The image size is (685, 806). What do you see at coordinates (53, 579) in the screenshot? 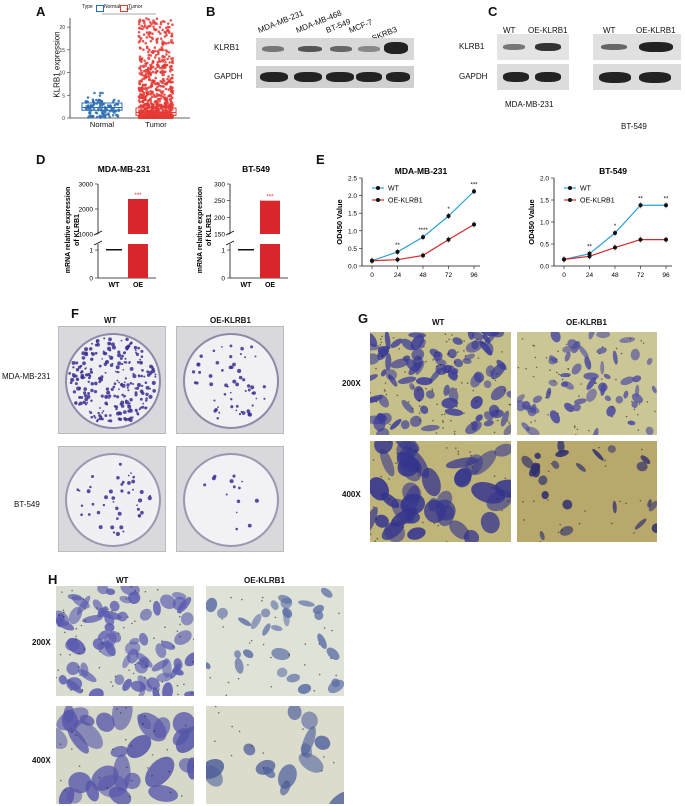
I see `panel-label-h: H` at bounding box center [53, 579].